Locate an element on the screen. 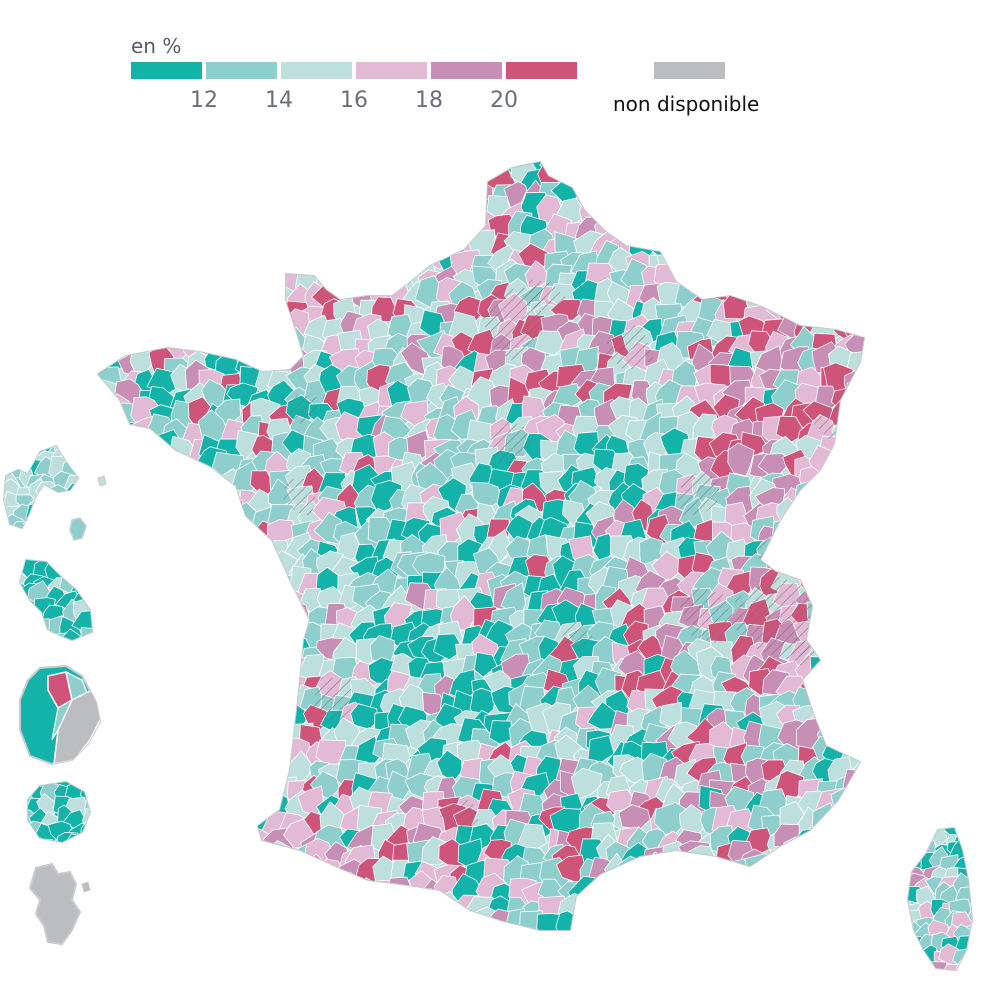 This screenshot has width=988, height=998. region-martinique is located at coordinates (56, 600).